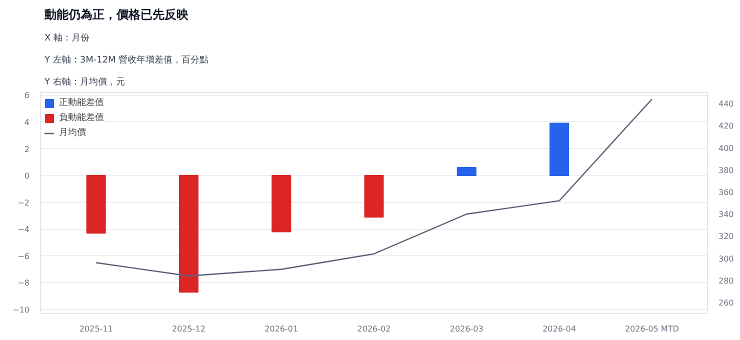 This screenshot has width=740, height=340. I want to click on y-tick-label: −2, so click(24, 203).